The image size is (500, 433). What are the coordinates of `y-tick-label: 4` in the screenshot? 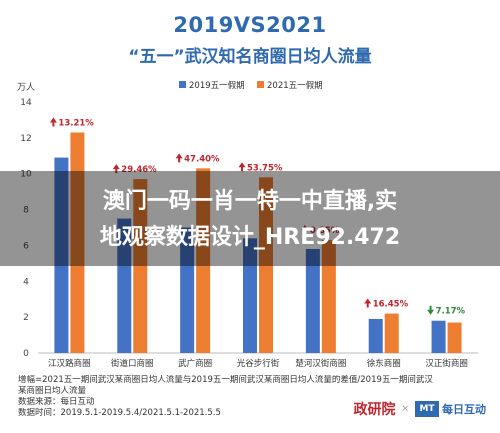 It's located at (26, 282).